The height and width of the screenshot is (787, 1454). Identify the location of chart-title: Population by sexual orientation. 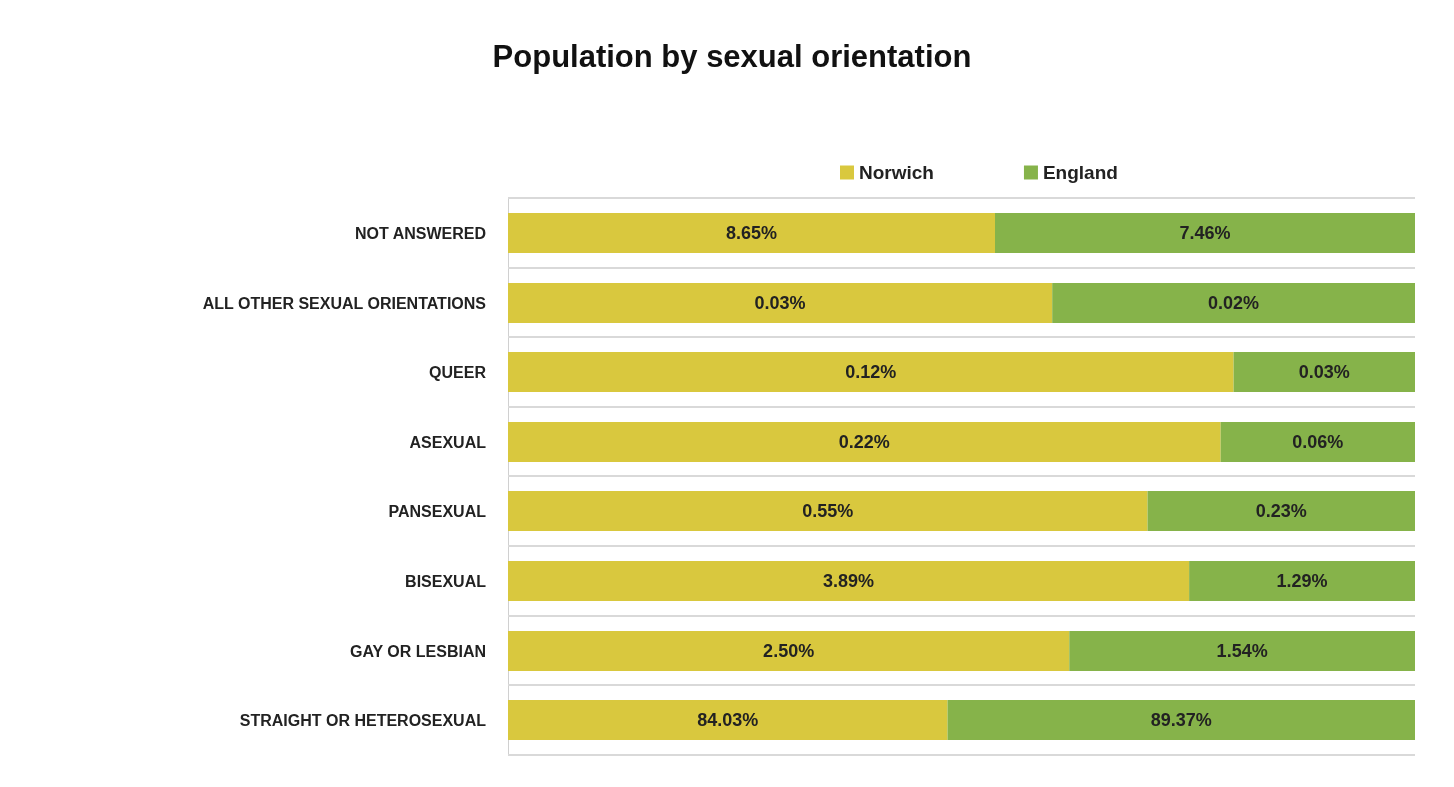
(732, 56).